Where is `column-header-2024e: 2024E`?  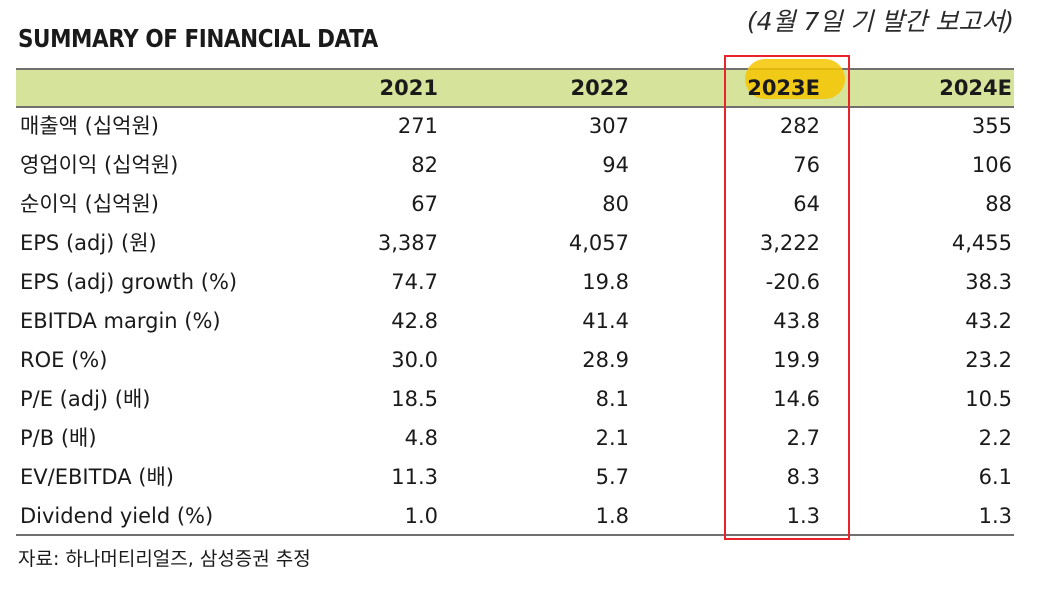
column-header-2024e: 2024E is located at coordinates (975, 88).